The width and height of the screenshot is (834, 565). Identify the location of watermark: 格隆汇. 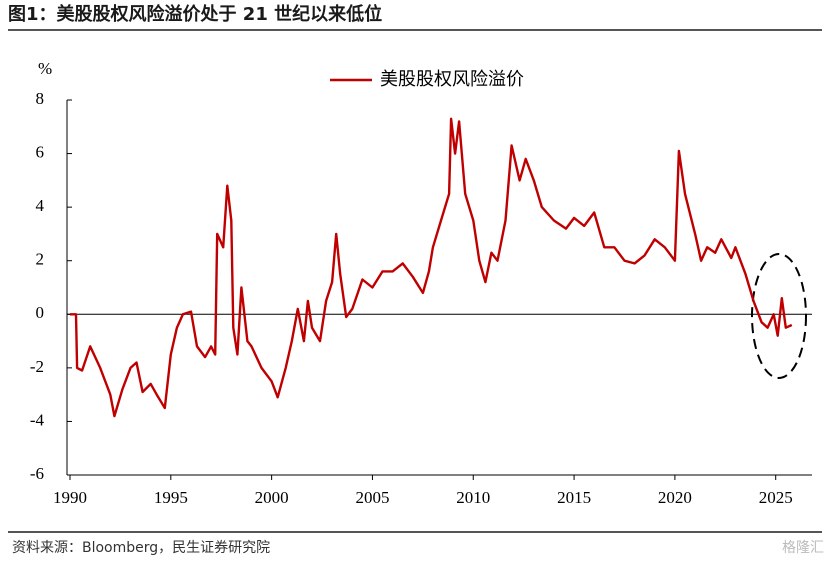
(803, 548).